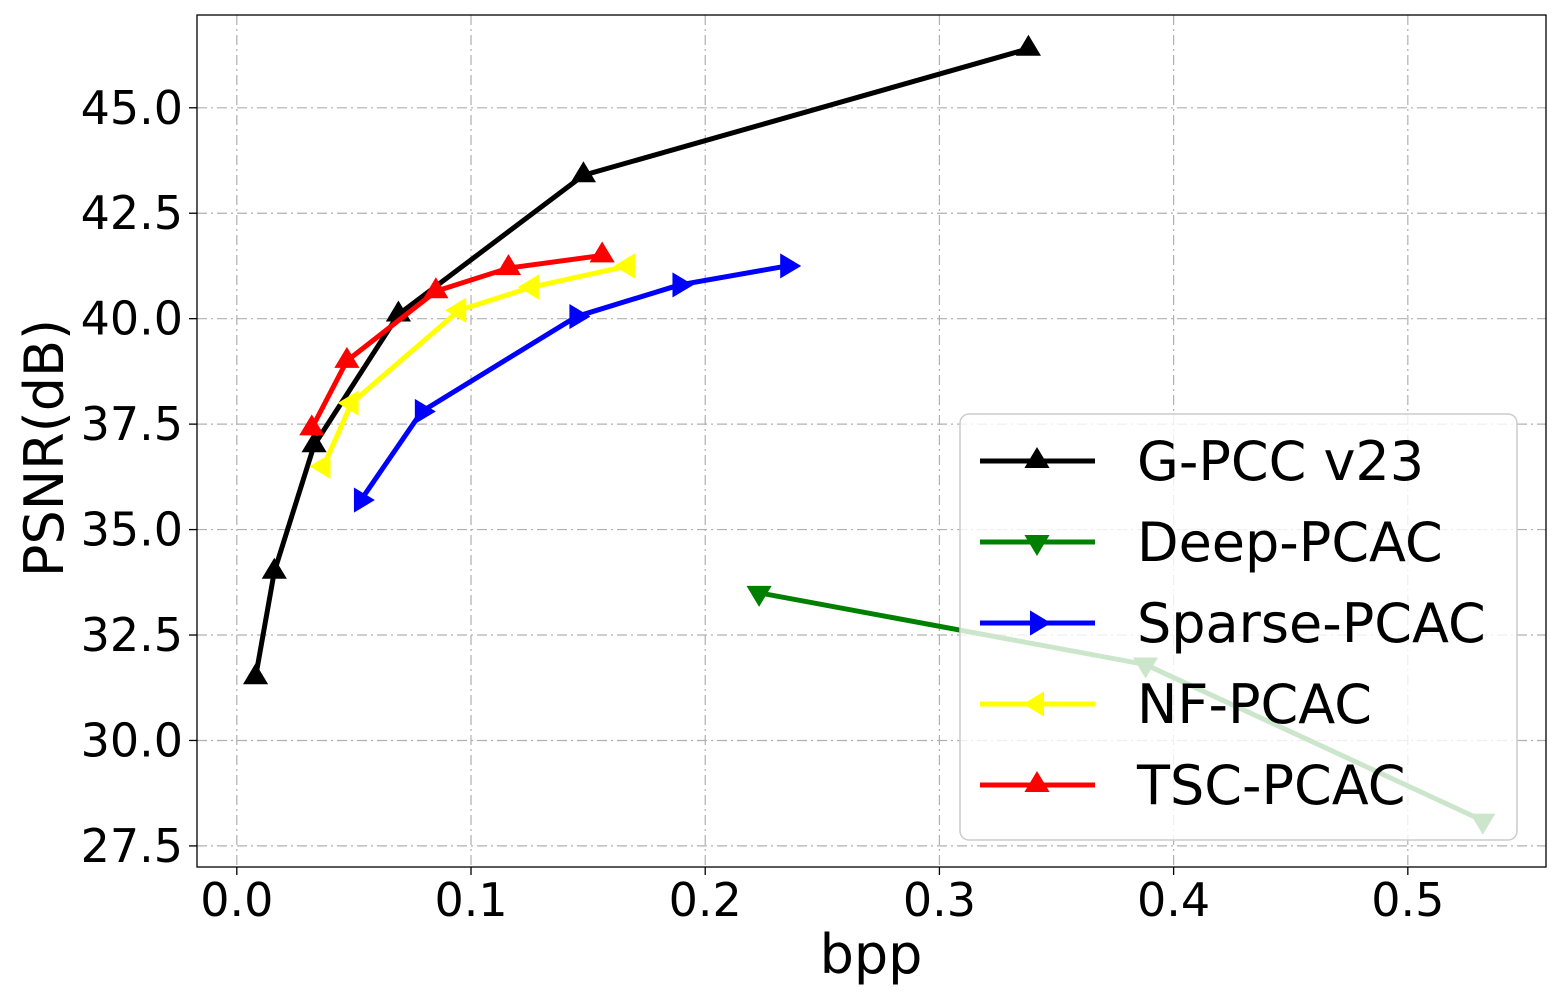 This screenshot has height=1000, width=1560. Describe the element at coordinates (132, 635) in the screenshot. I see `y-tick-label: 32.5` at that location.